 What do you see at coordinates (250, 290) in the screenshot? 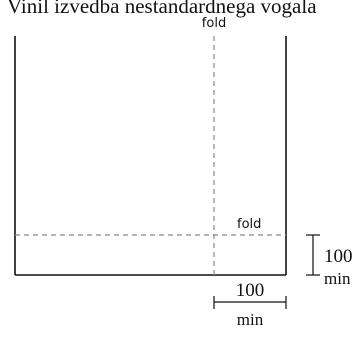
I see `dimension-bottom-value: 100` at bounding box center [250, 290].